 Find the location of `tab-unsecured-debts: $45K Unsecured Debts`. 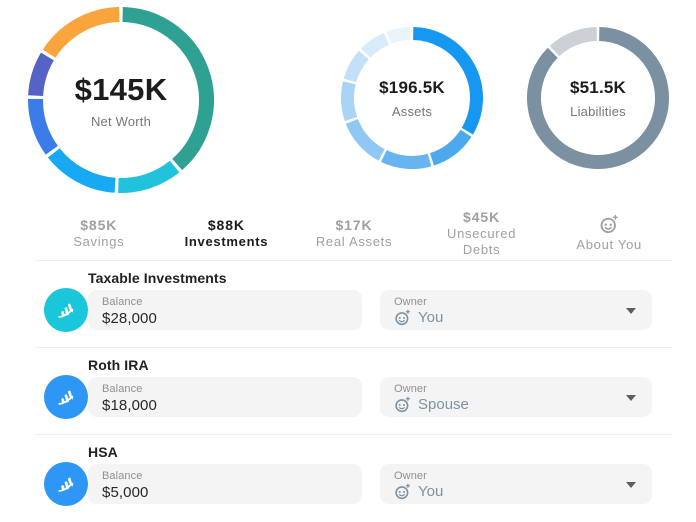

tab-unsecured-debts: $45K Unsecured Debts is located at coordinates (482, 233).